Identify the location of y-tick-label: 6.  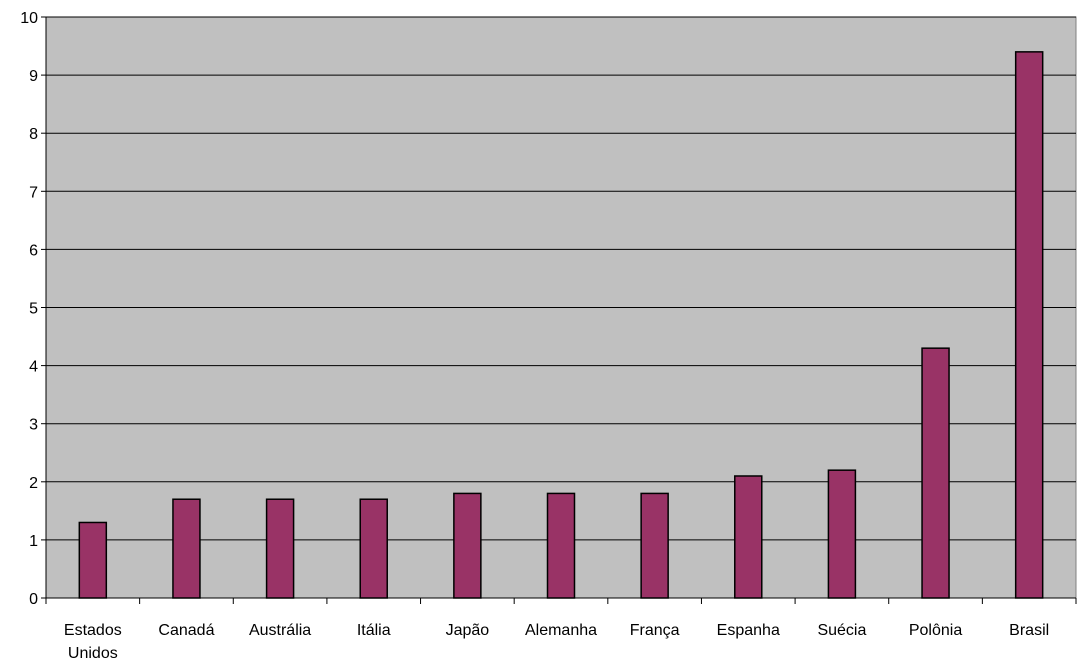
(33, 250).